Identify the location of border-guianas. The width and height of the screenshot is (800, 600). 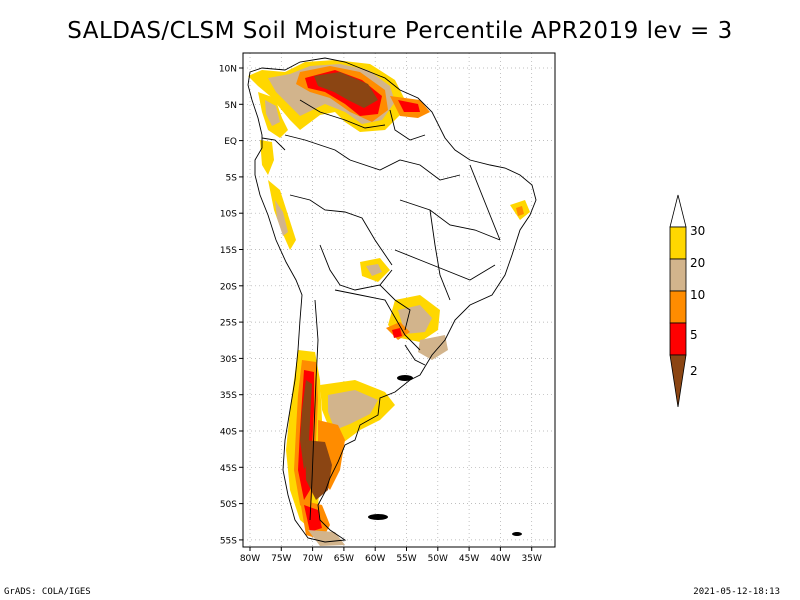
(407, 125).